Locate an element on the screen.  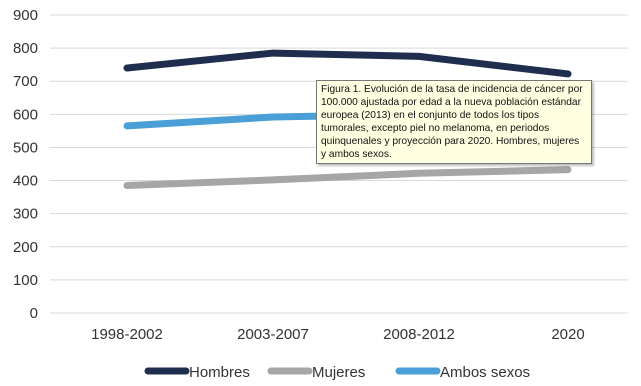
y-tick-label: 800 is located at coordinates (25, 48).